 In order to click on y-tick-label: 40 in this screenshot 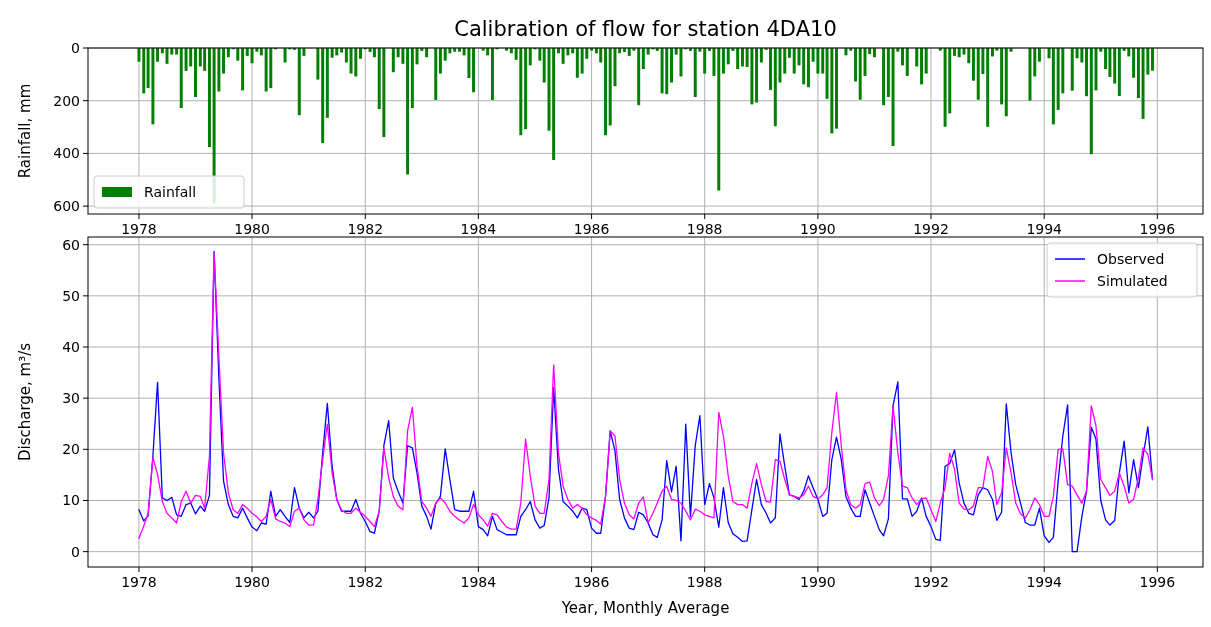, I will do `click(71, 347)`.